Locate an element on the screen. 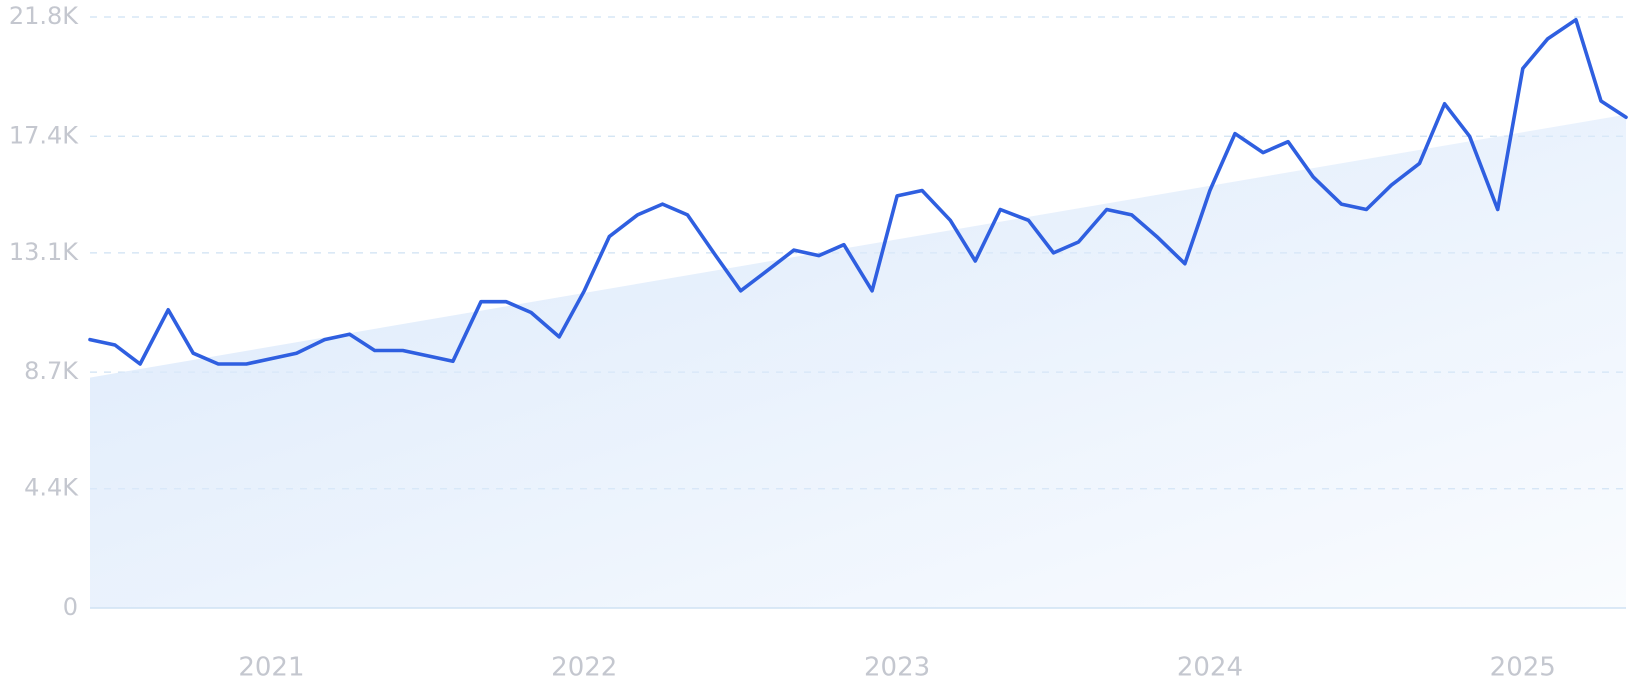 The width and height of the screenshot is (1632, 700). x-axis-ticks: 2021 2022 2023 2024 2025 is located at coordinates (896, 668).